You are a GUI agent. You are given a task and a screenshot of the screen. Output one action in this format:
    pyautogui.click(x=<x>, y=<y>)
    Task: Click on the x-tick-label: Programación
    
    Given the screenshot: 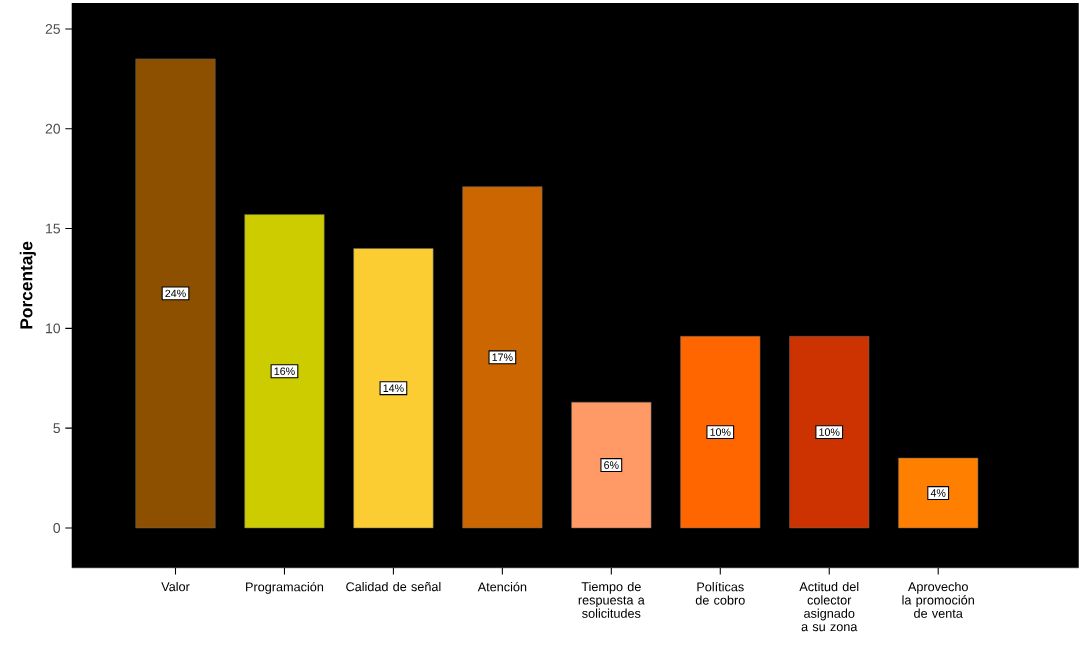 What is the action you would take?
    pyautogui.click(x=285, y=587)
    